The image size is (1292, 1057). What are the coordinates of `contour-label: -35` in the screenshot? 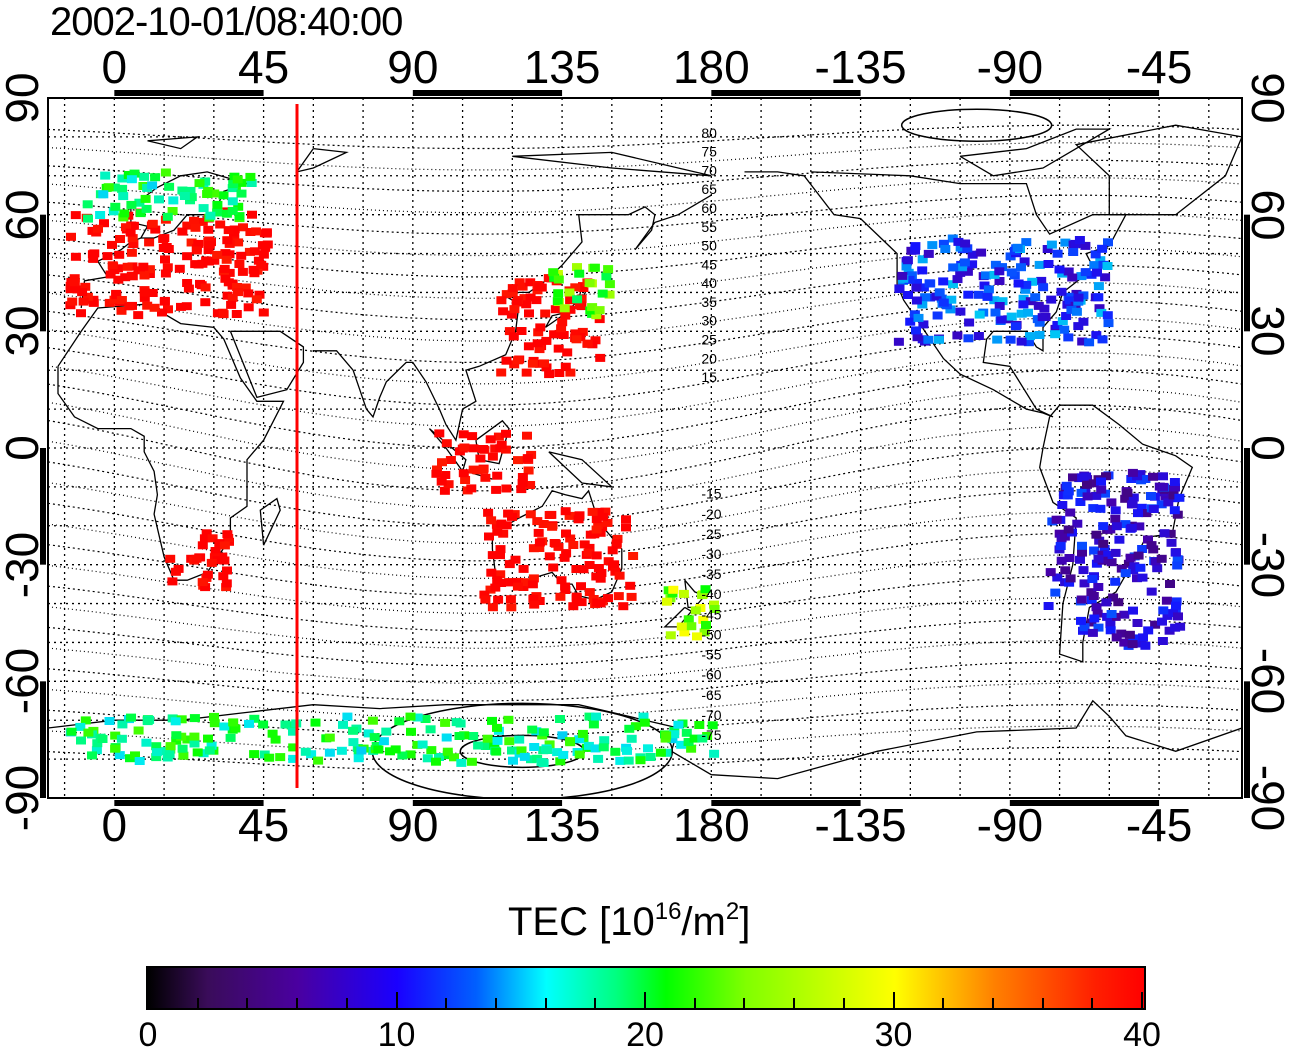 It's located at (711, 574).